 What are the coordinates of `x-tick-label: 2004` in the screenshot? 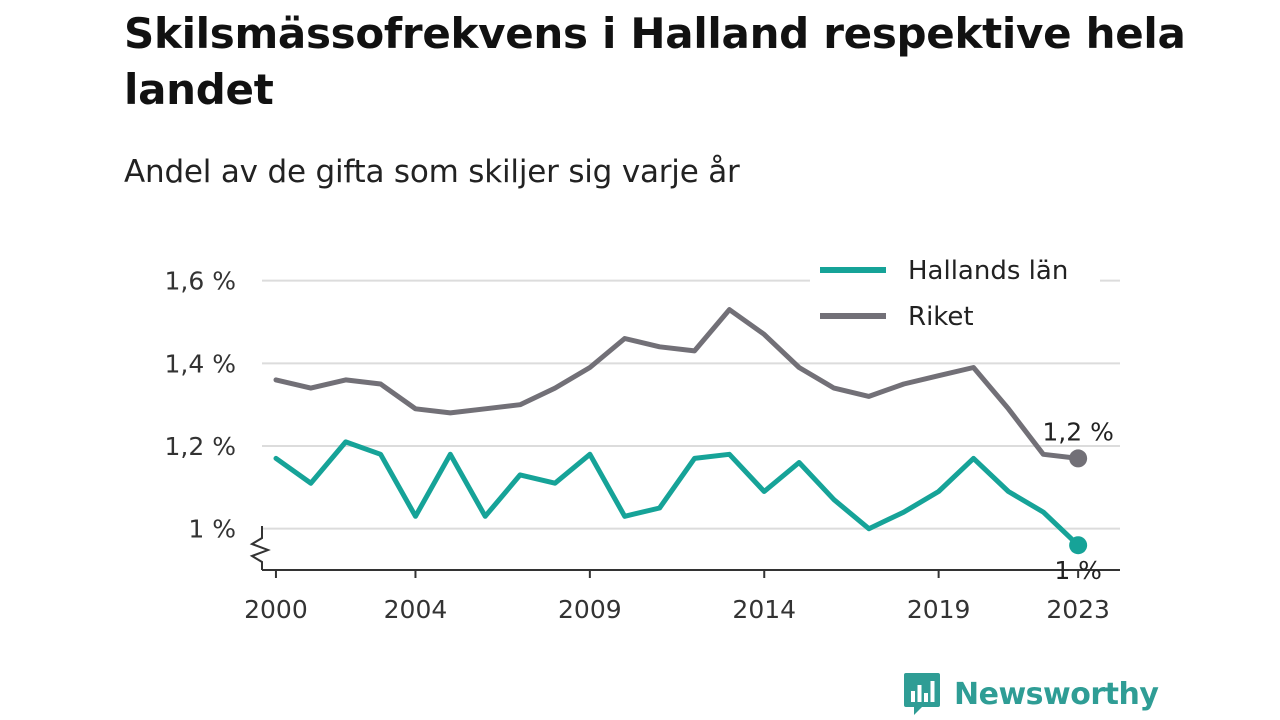 It's located at (416, 609).